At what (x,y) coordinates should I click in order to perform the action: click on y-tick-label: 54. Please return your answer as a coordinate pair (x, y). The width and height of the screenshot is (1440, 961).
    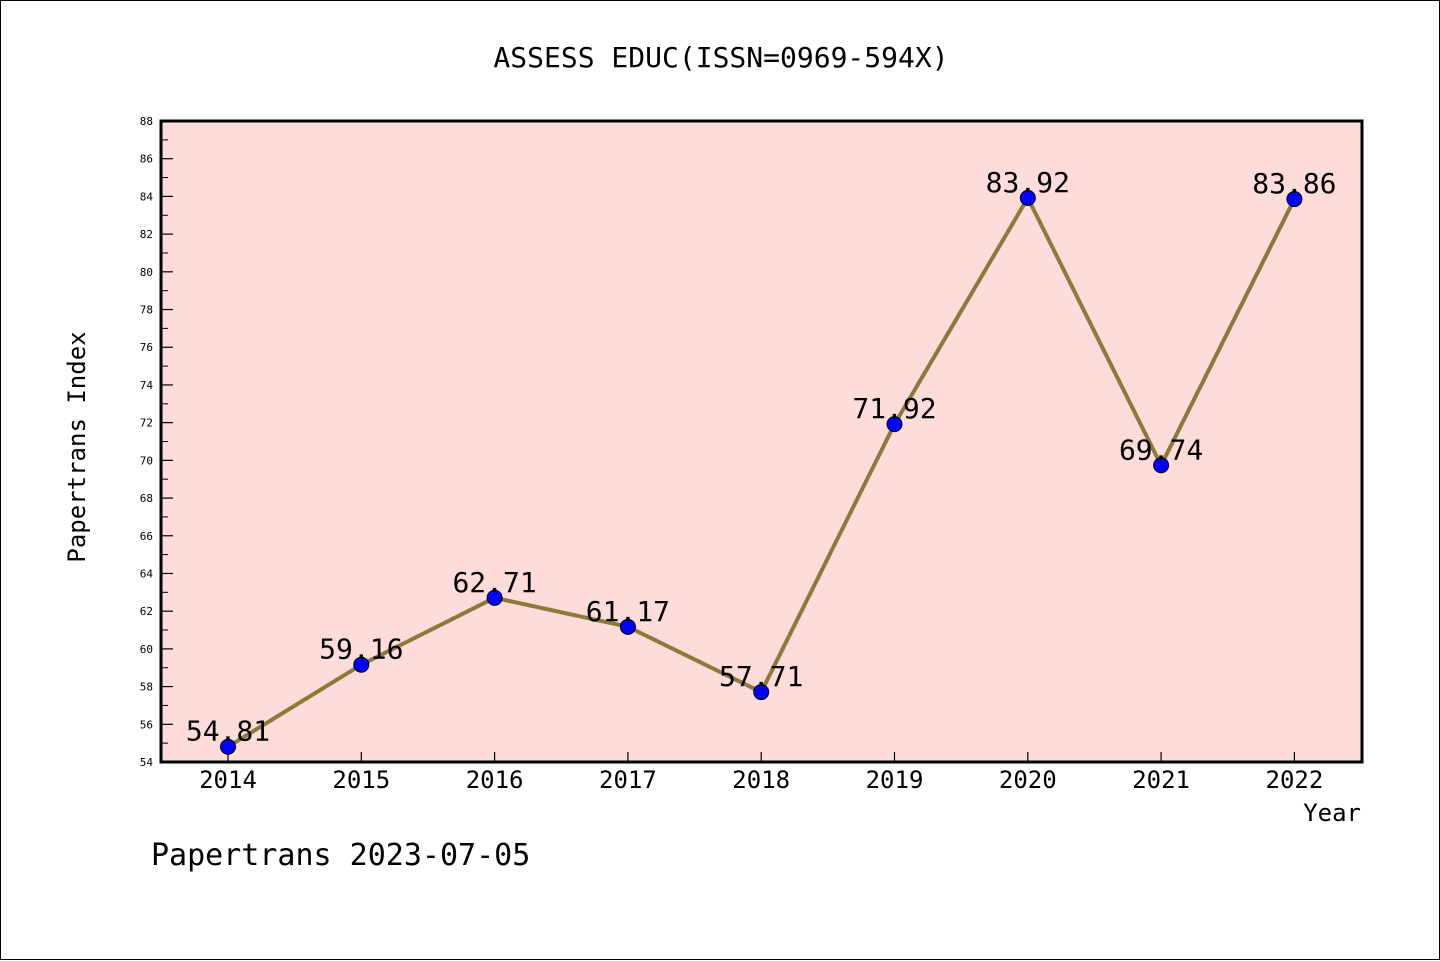
    Looking at the image, I should click on (147, 762).